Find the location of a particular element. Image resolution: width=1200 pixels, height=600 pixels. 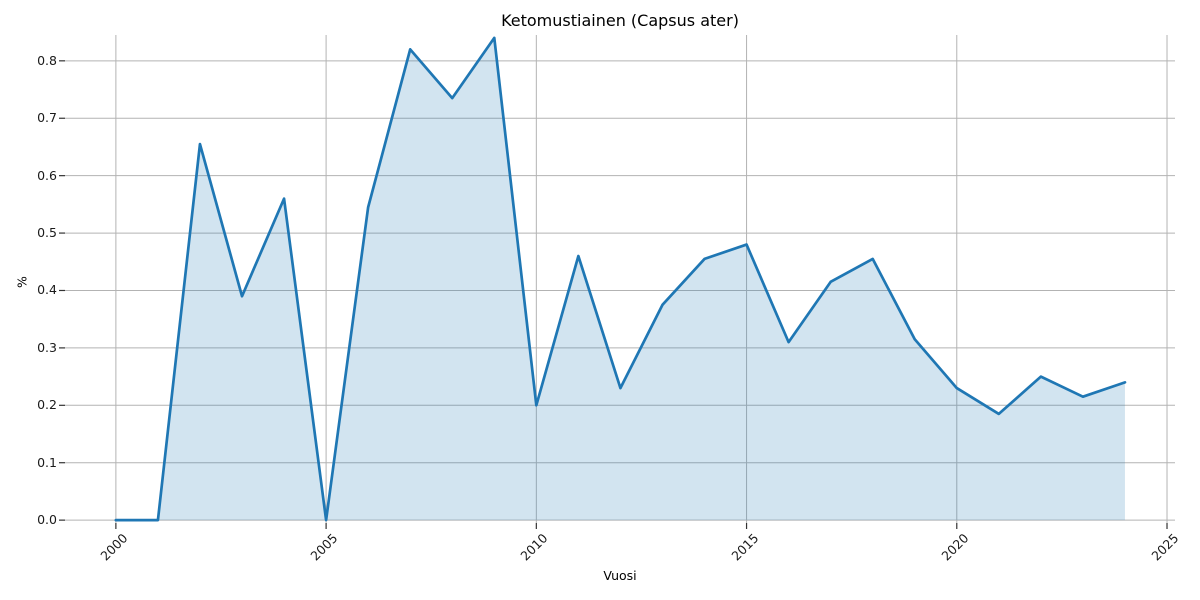

y-tick-label: 0.3 is located at coordinates (47, 347).